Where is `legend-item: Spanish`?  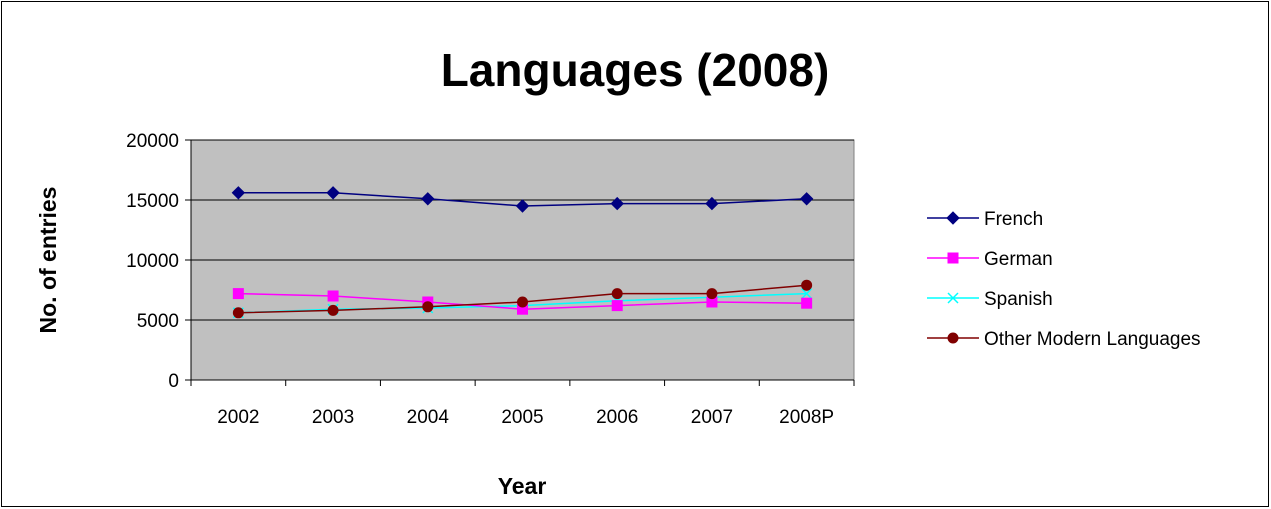 legend-item: Spanish is located at coordinates (990, 299).